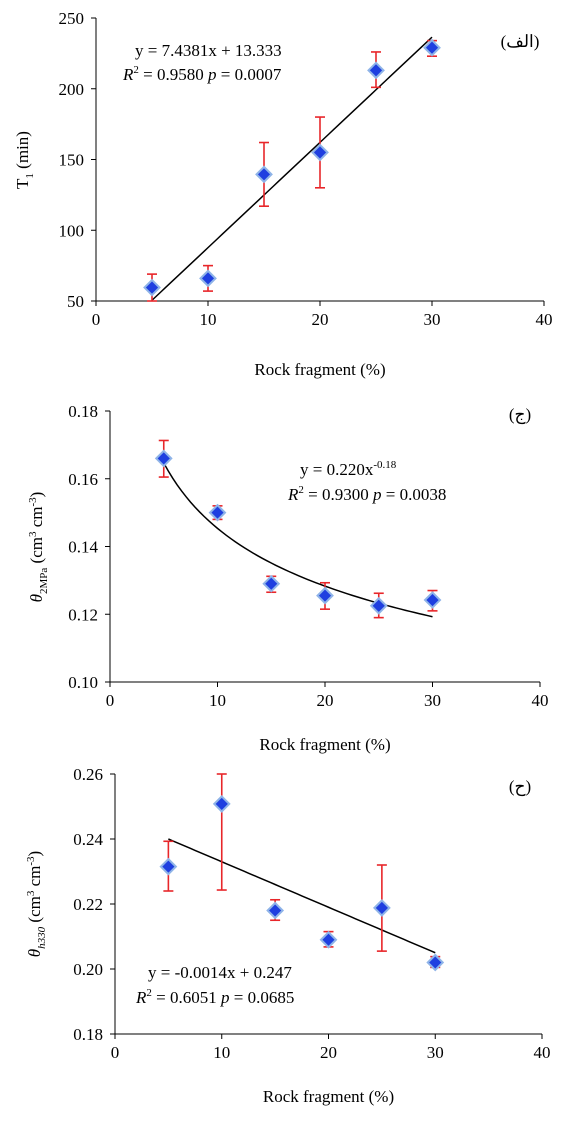 This screenshot has width=561, height=1131. What do you see at coordinates (88, 904) in the screenshot?
I see `y-tick-label: 0.22` at bounding box center [88, 904].